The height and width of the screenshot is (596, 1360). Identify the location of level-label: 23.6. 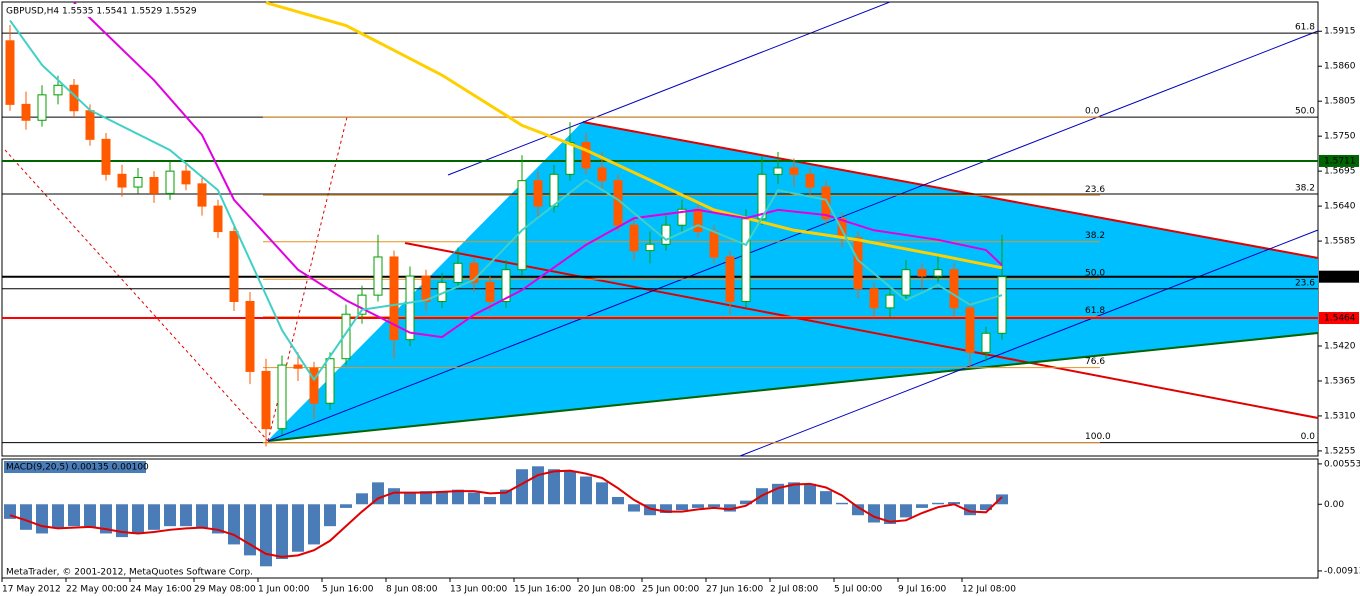
(1305, 283).